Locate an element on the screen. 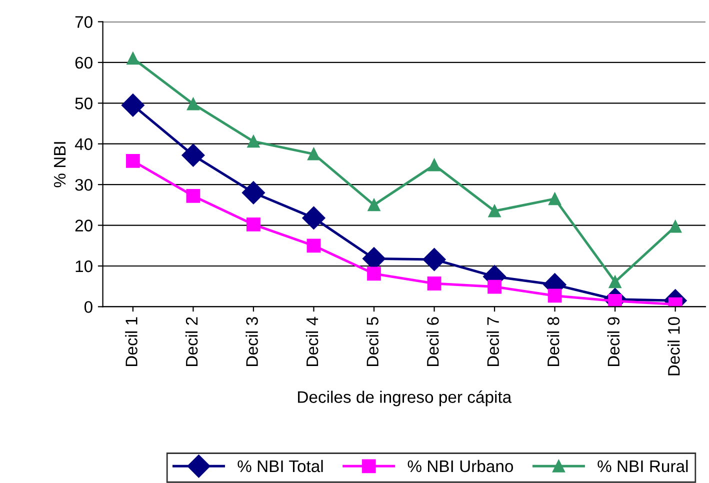  x-tick-label: Decil 3 is located at coordinates (252, 341).